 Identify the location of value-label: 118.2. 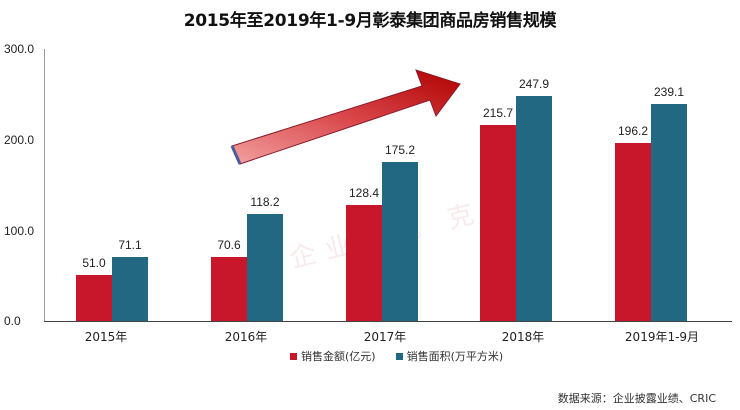
(265, 201).